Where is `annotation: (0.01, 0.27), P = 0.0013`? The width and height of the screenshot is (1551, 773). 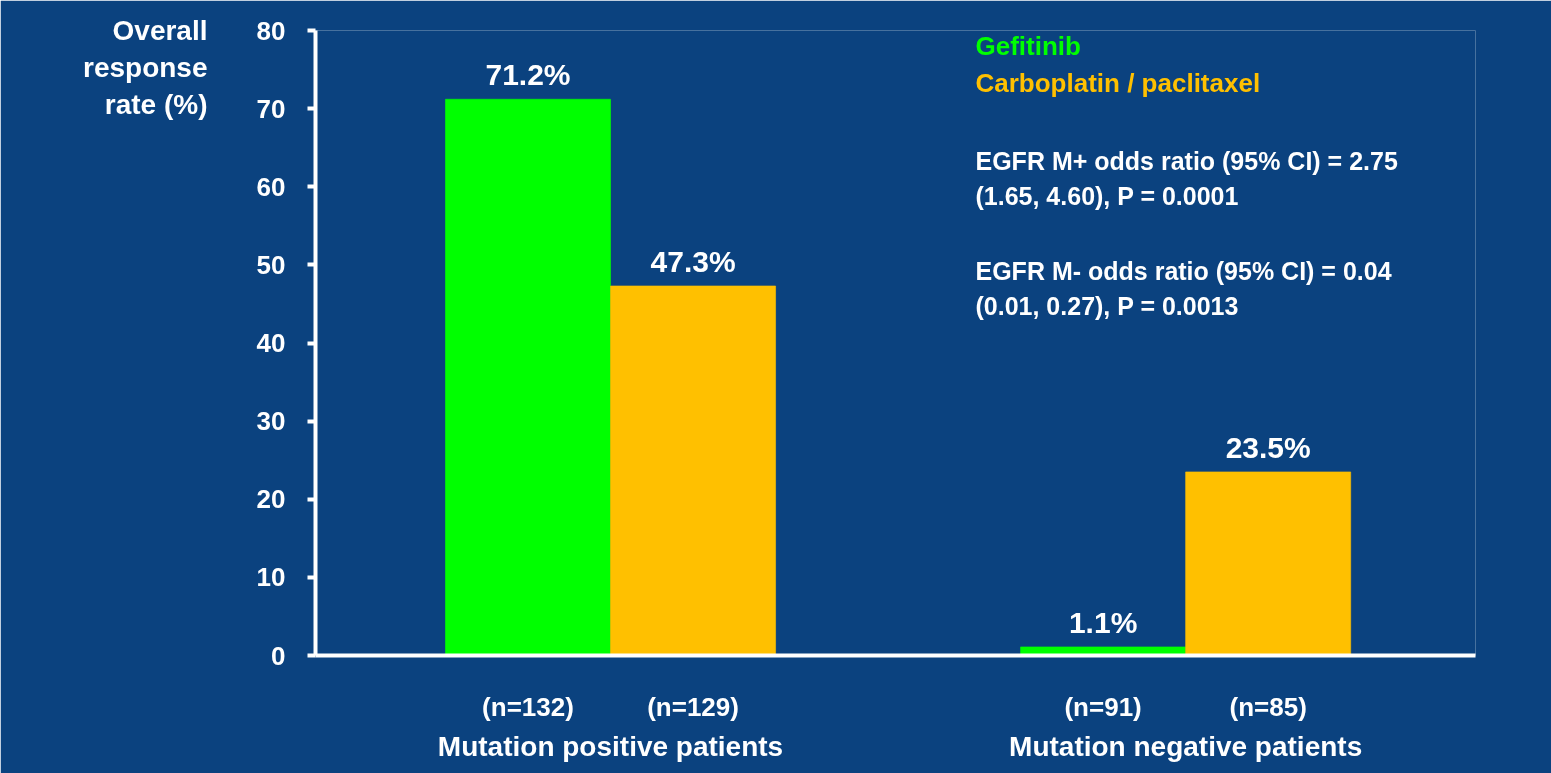
annotation: (0.01, 0.27), P = 0.0013 is located at coordinates (1107, 305).